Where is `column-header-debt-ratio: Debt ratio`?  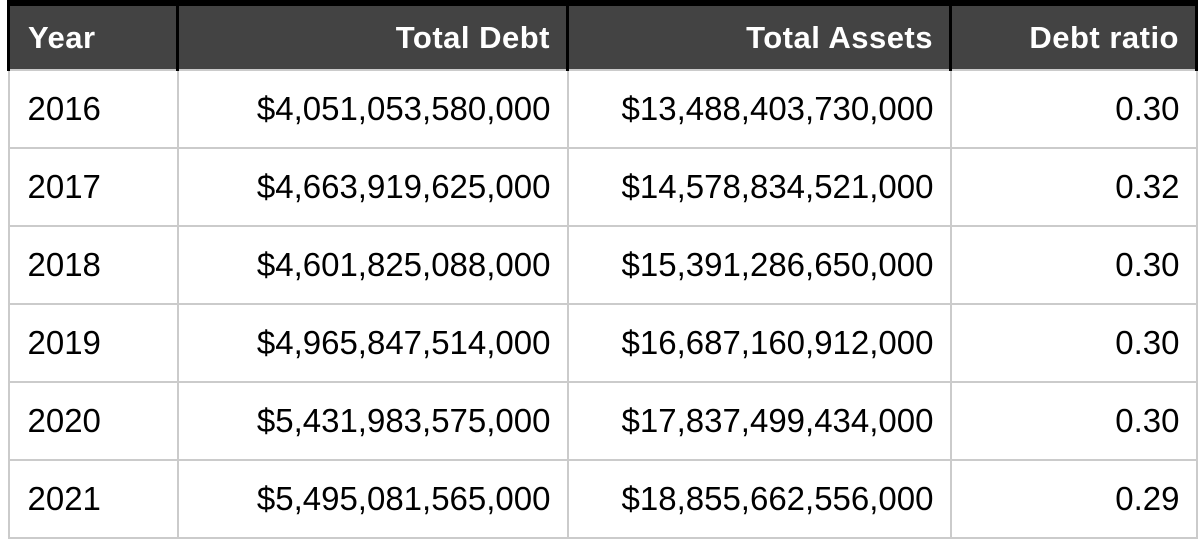
column-header-debt-ratio: Debt ratio is located at coordinates (1073, 35).